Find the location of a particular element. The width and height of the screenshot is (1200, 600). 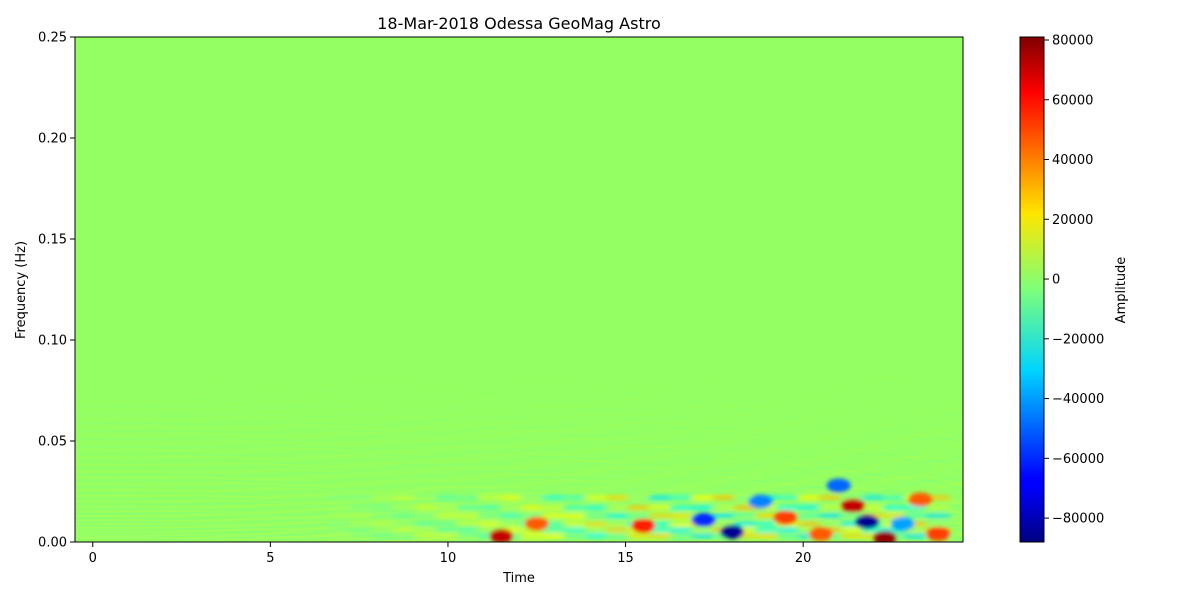

colorbar-tick-label: 20000 is located at coordinates (1072, 220).